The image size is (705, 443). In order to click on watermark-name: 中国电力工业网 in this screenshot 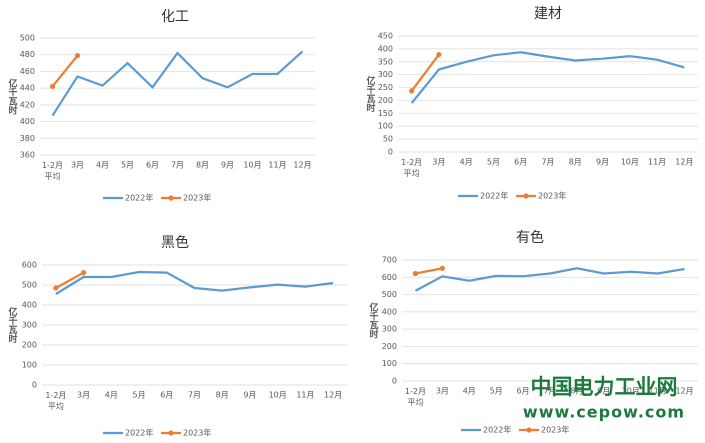, I will do `click(604, 387)`.